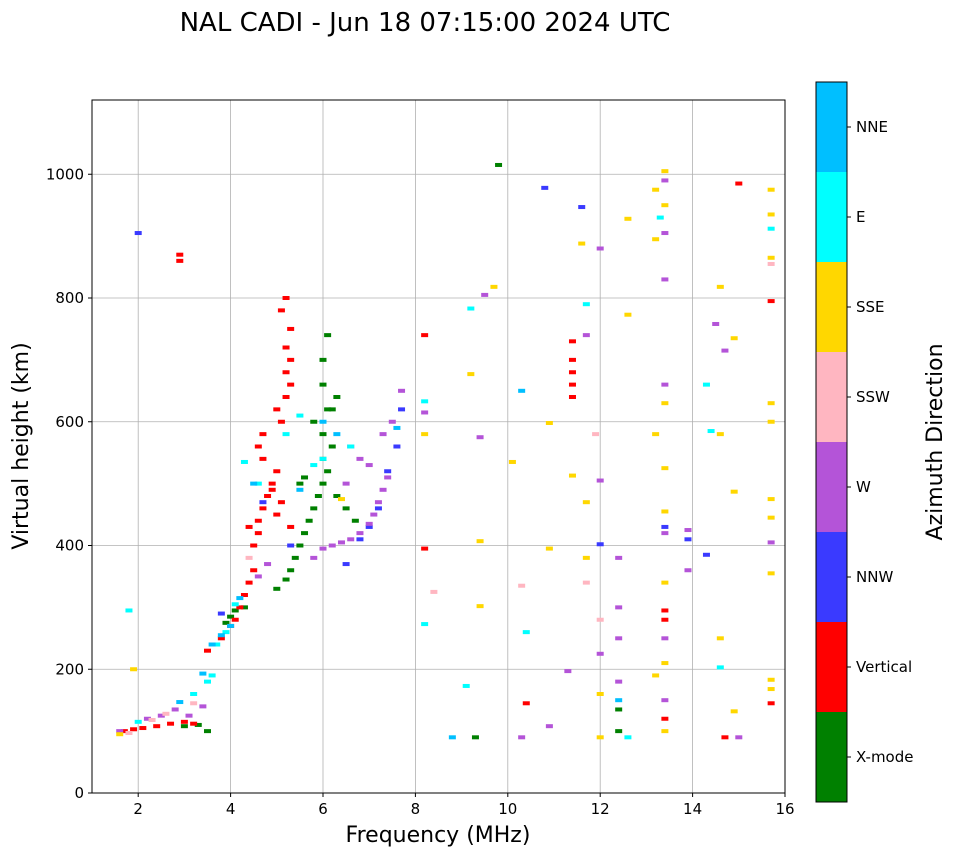 This screenshot has width=958, height=857. What do you see at coordinates (784, 809) in the screenshot?
I see `x-tick-label: 16` at bounding box center [784, 809].